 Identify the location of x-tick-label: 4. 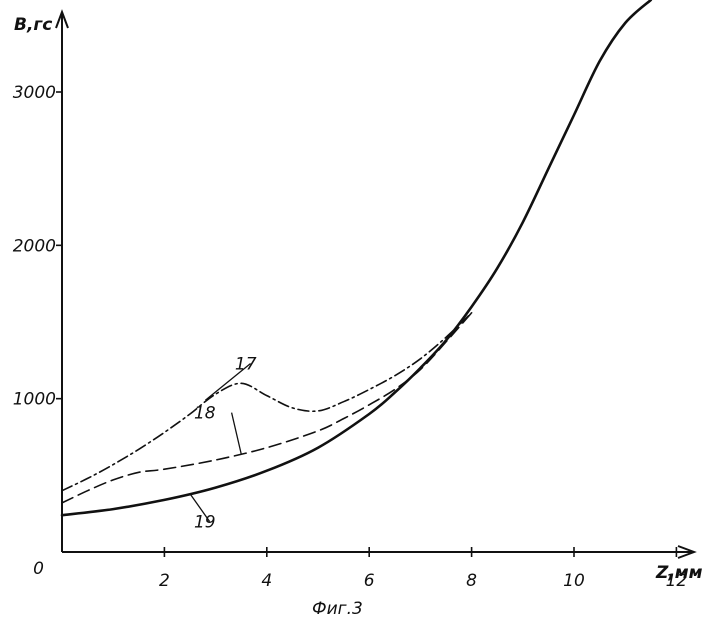
(266, 581).